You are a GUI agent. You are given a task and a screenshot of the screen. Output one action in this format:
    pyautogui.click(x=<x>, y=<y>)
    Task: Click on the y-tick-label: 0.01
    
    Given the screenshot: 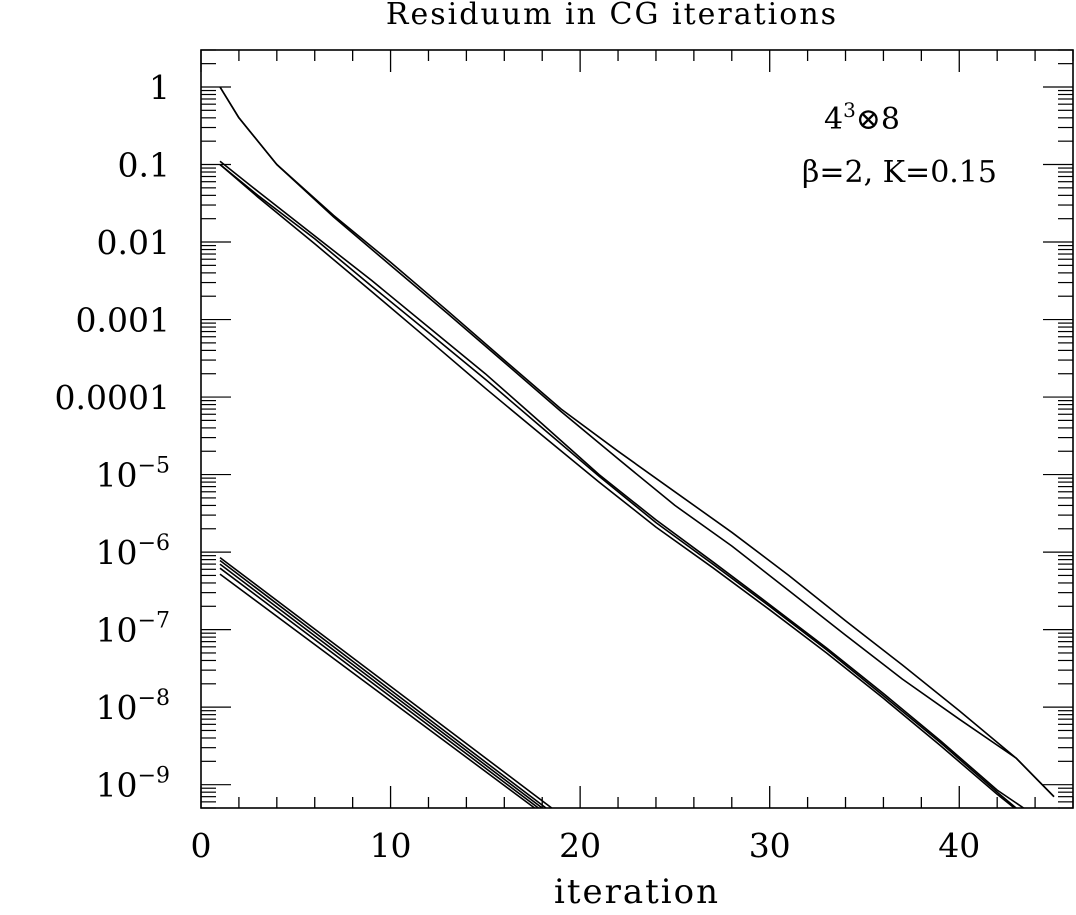 What is the action you would take?
    pyautogui.click(x=133, y=242)
    